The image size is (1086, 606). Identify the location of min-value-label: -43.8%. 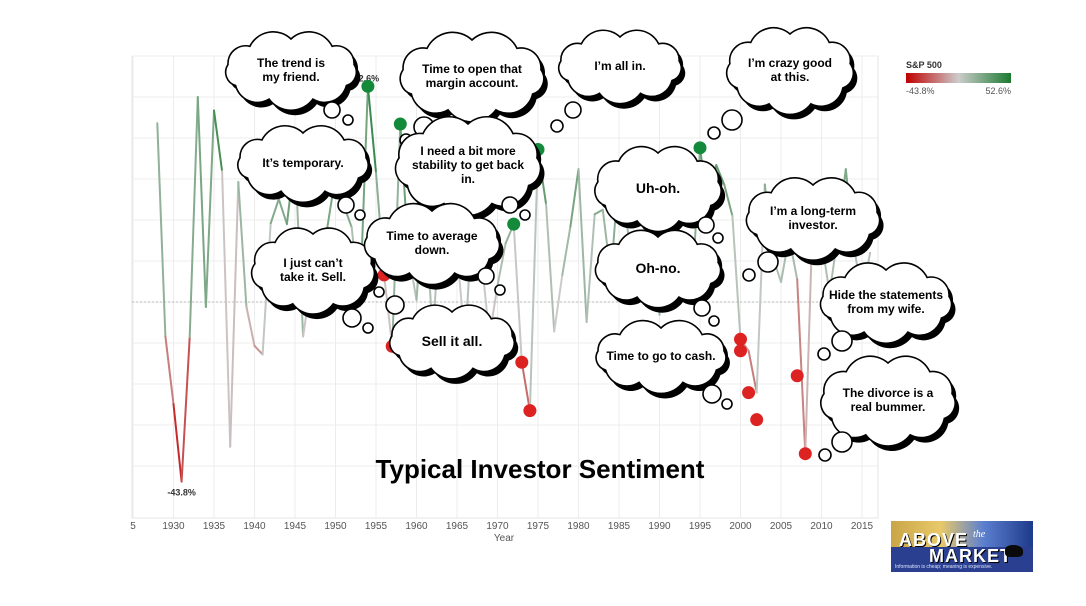
(181, 493).